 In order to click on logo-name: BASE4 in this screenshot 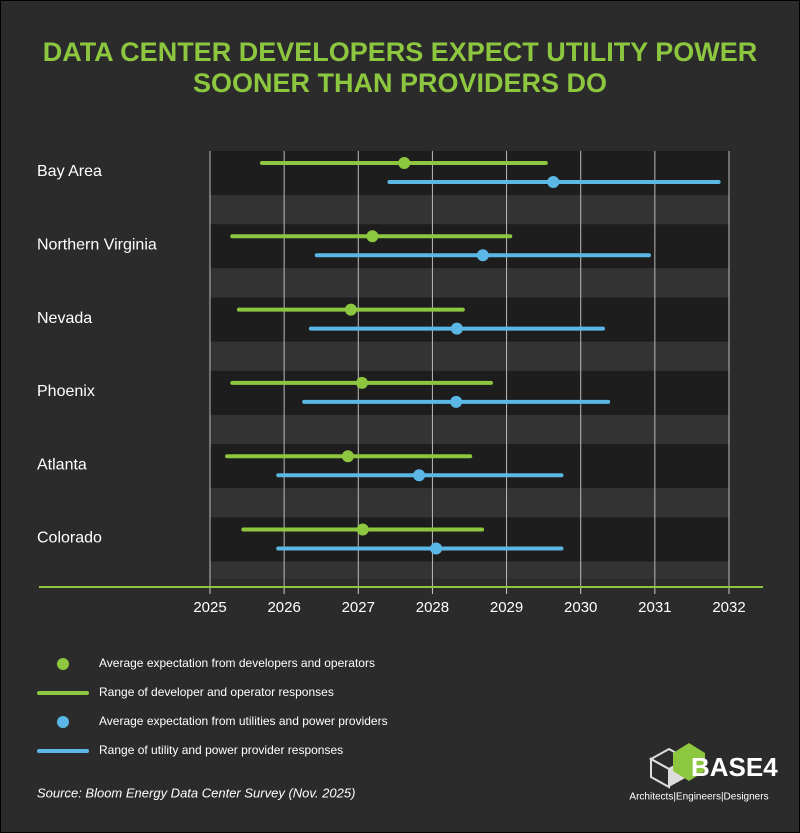, I will do `click(734, 767)`.